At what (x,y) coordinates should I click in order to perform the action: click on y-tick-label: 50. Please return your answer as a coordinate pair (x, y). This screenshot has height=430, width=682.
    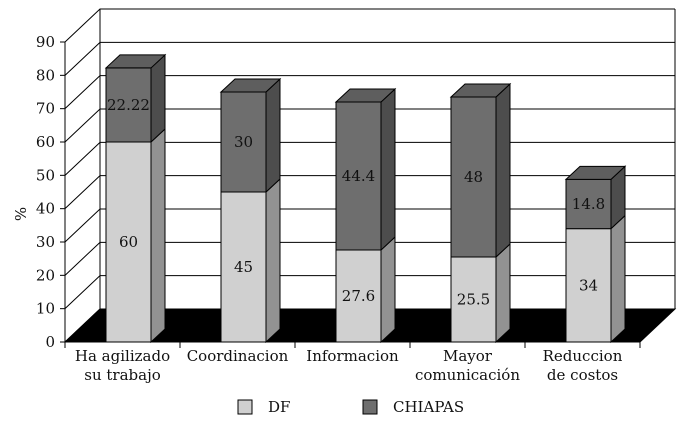
    Looking at the image, I should click on (45, 175).